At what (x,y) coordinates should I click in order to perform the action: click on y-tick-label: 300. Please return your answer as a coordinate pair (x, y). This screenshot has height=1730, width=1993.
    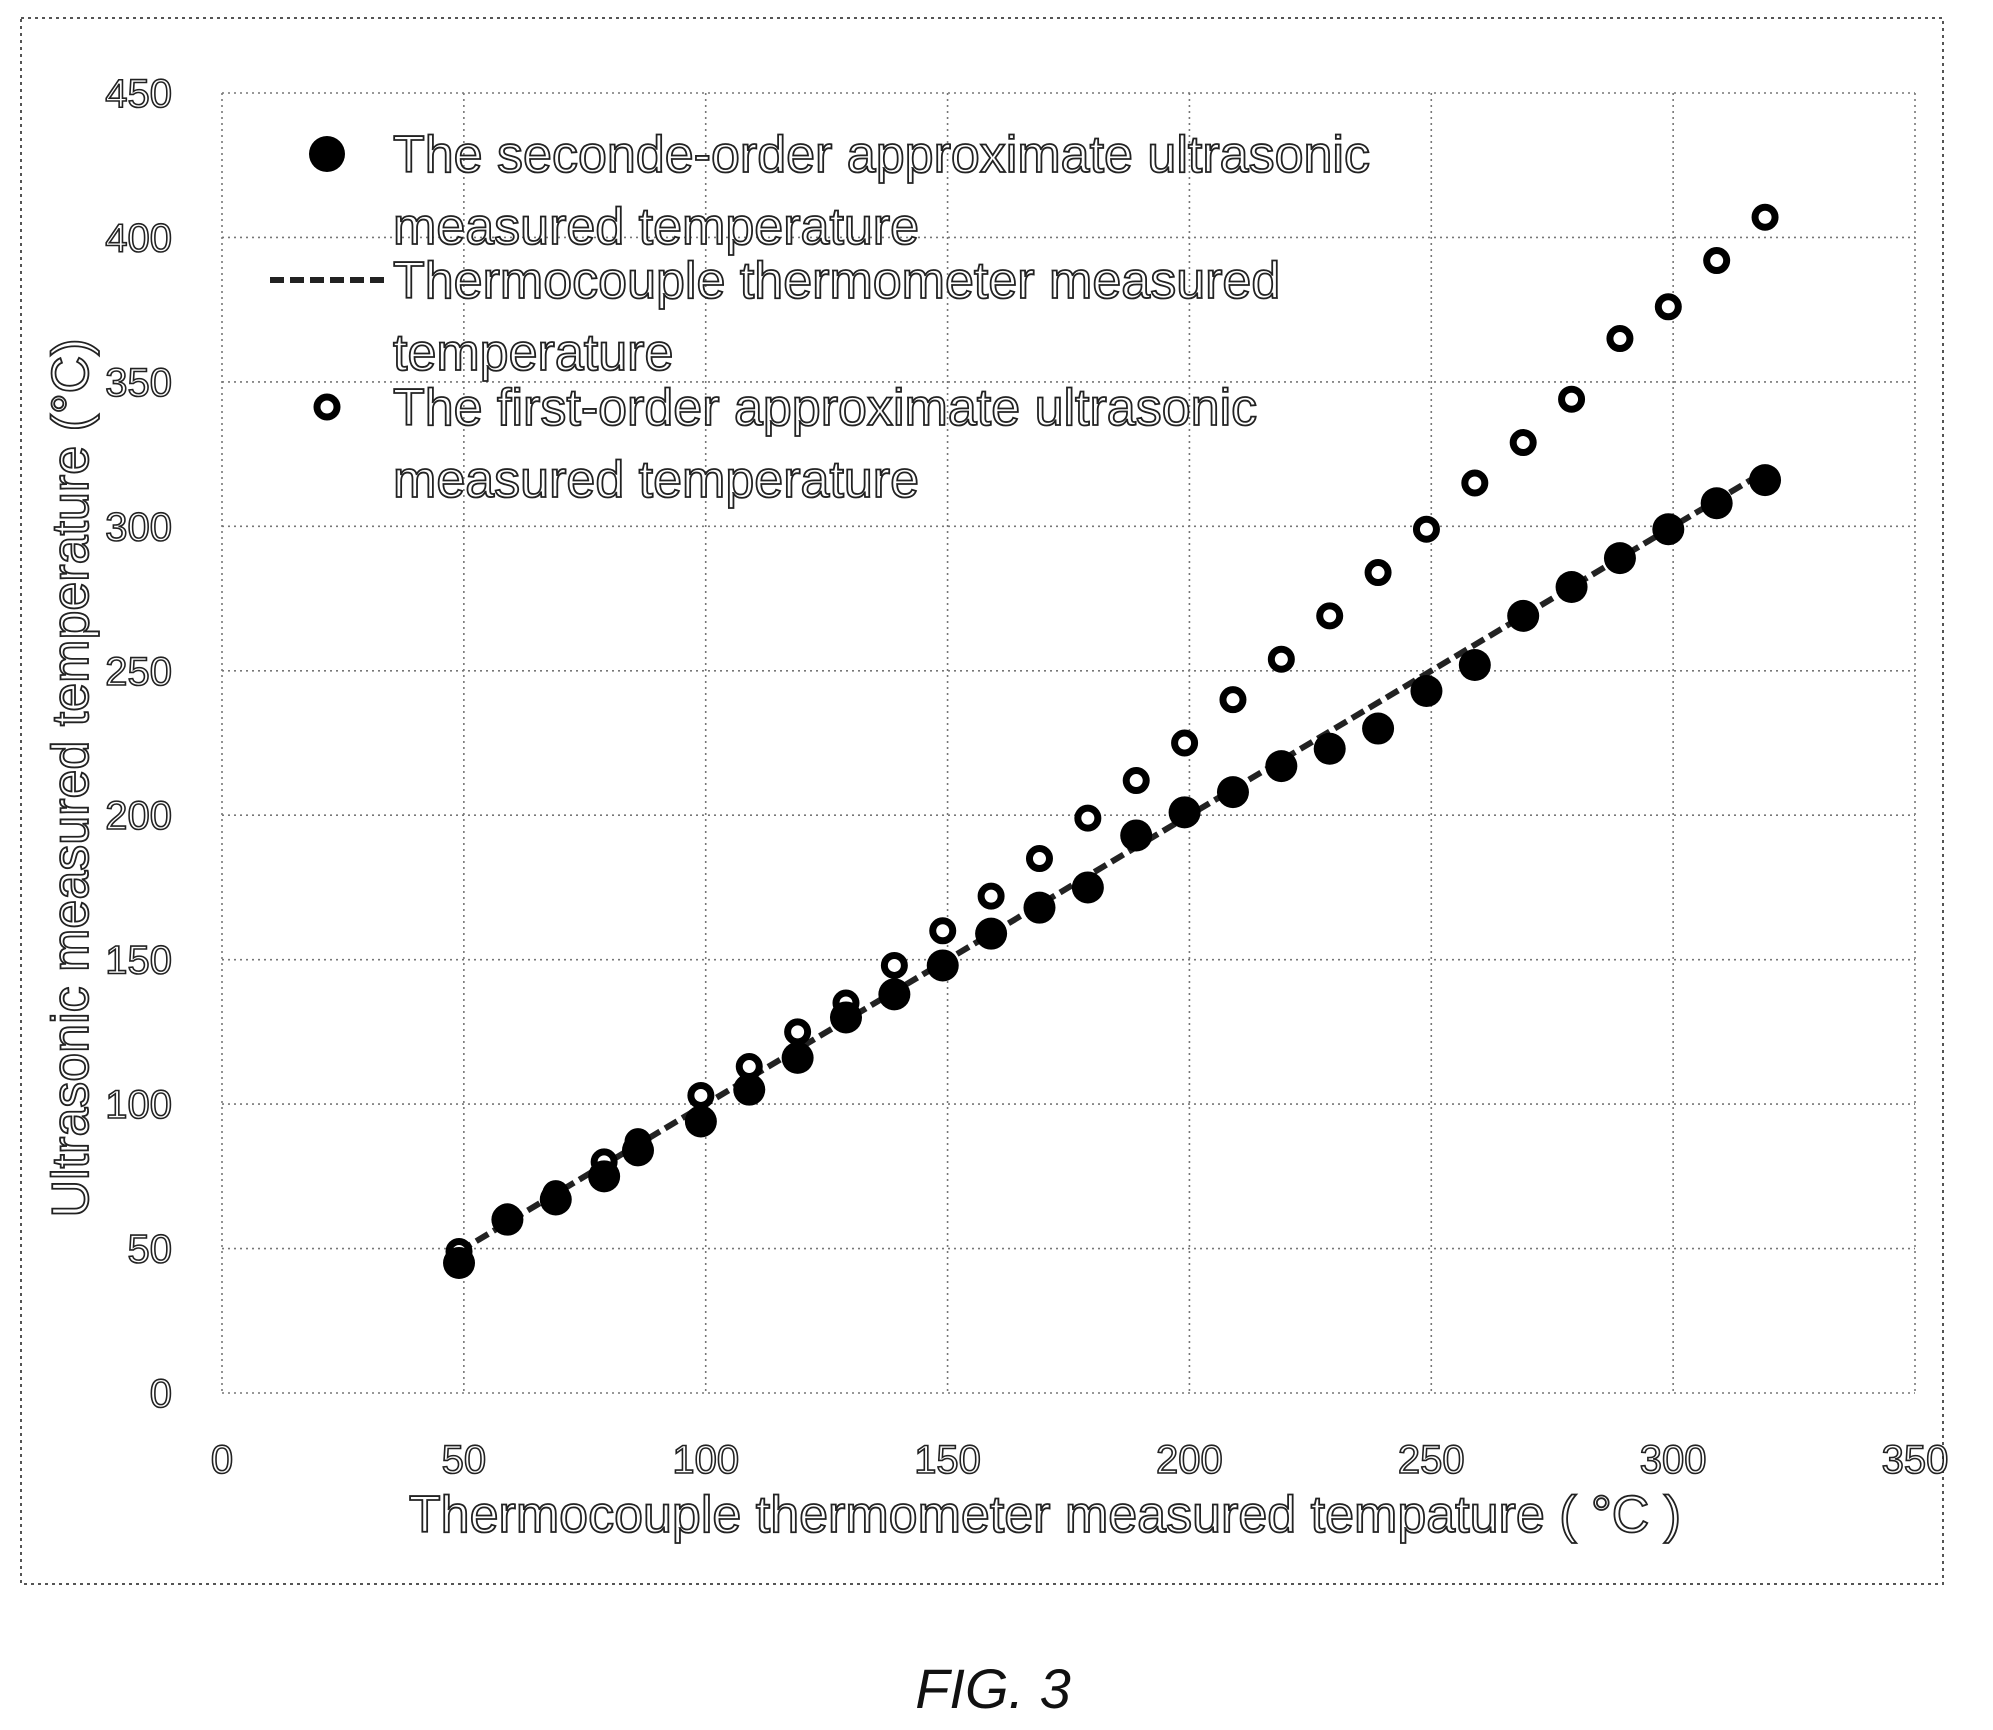
    Looking at the image, I should click on (138, 527).